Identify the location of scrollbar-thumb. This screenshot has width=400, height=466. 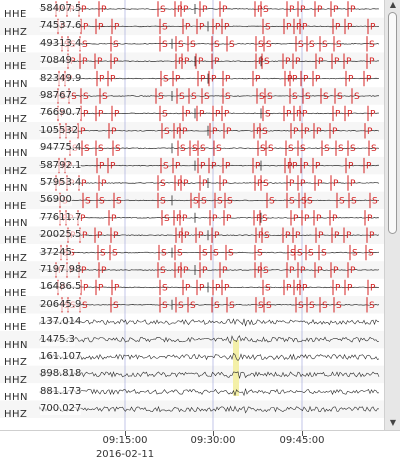
(392, 123).